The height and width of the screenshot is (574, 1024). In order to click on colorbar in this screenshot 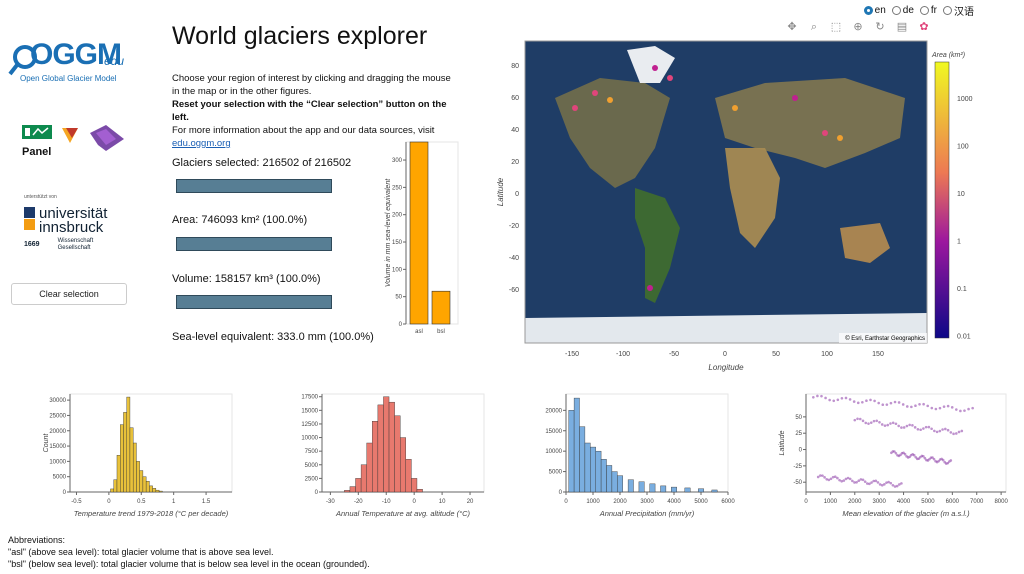, I will do `click(942, 200)`.